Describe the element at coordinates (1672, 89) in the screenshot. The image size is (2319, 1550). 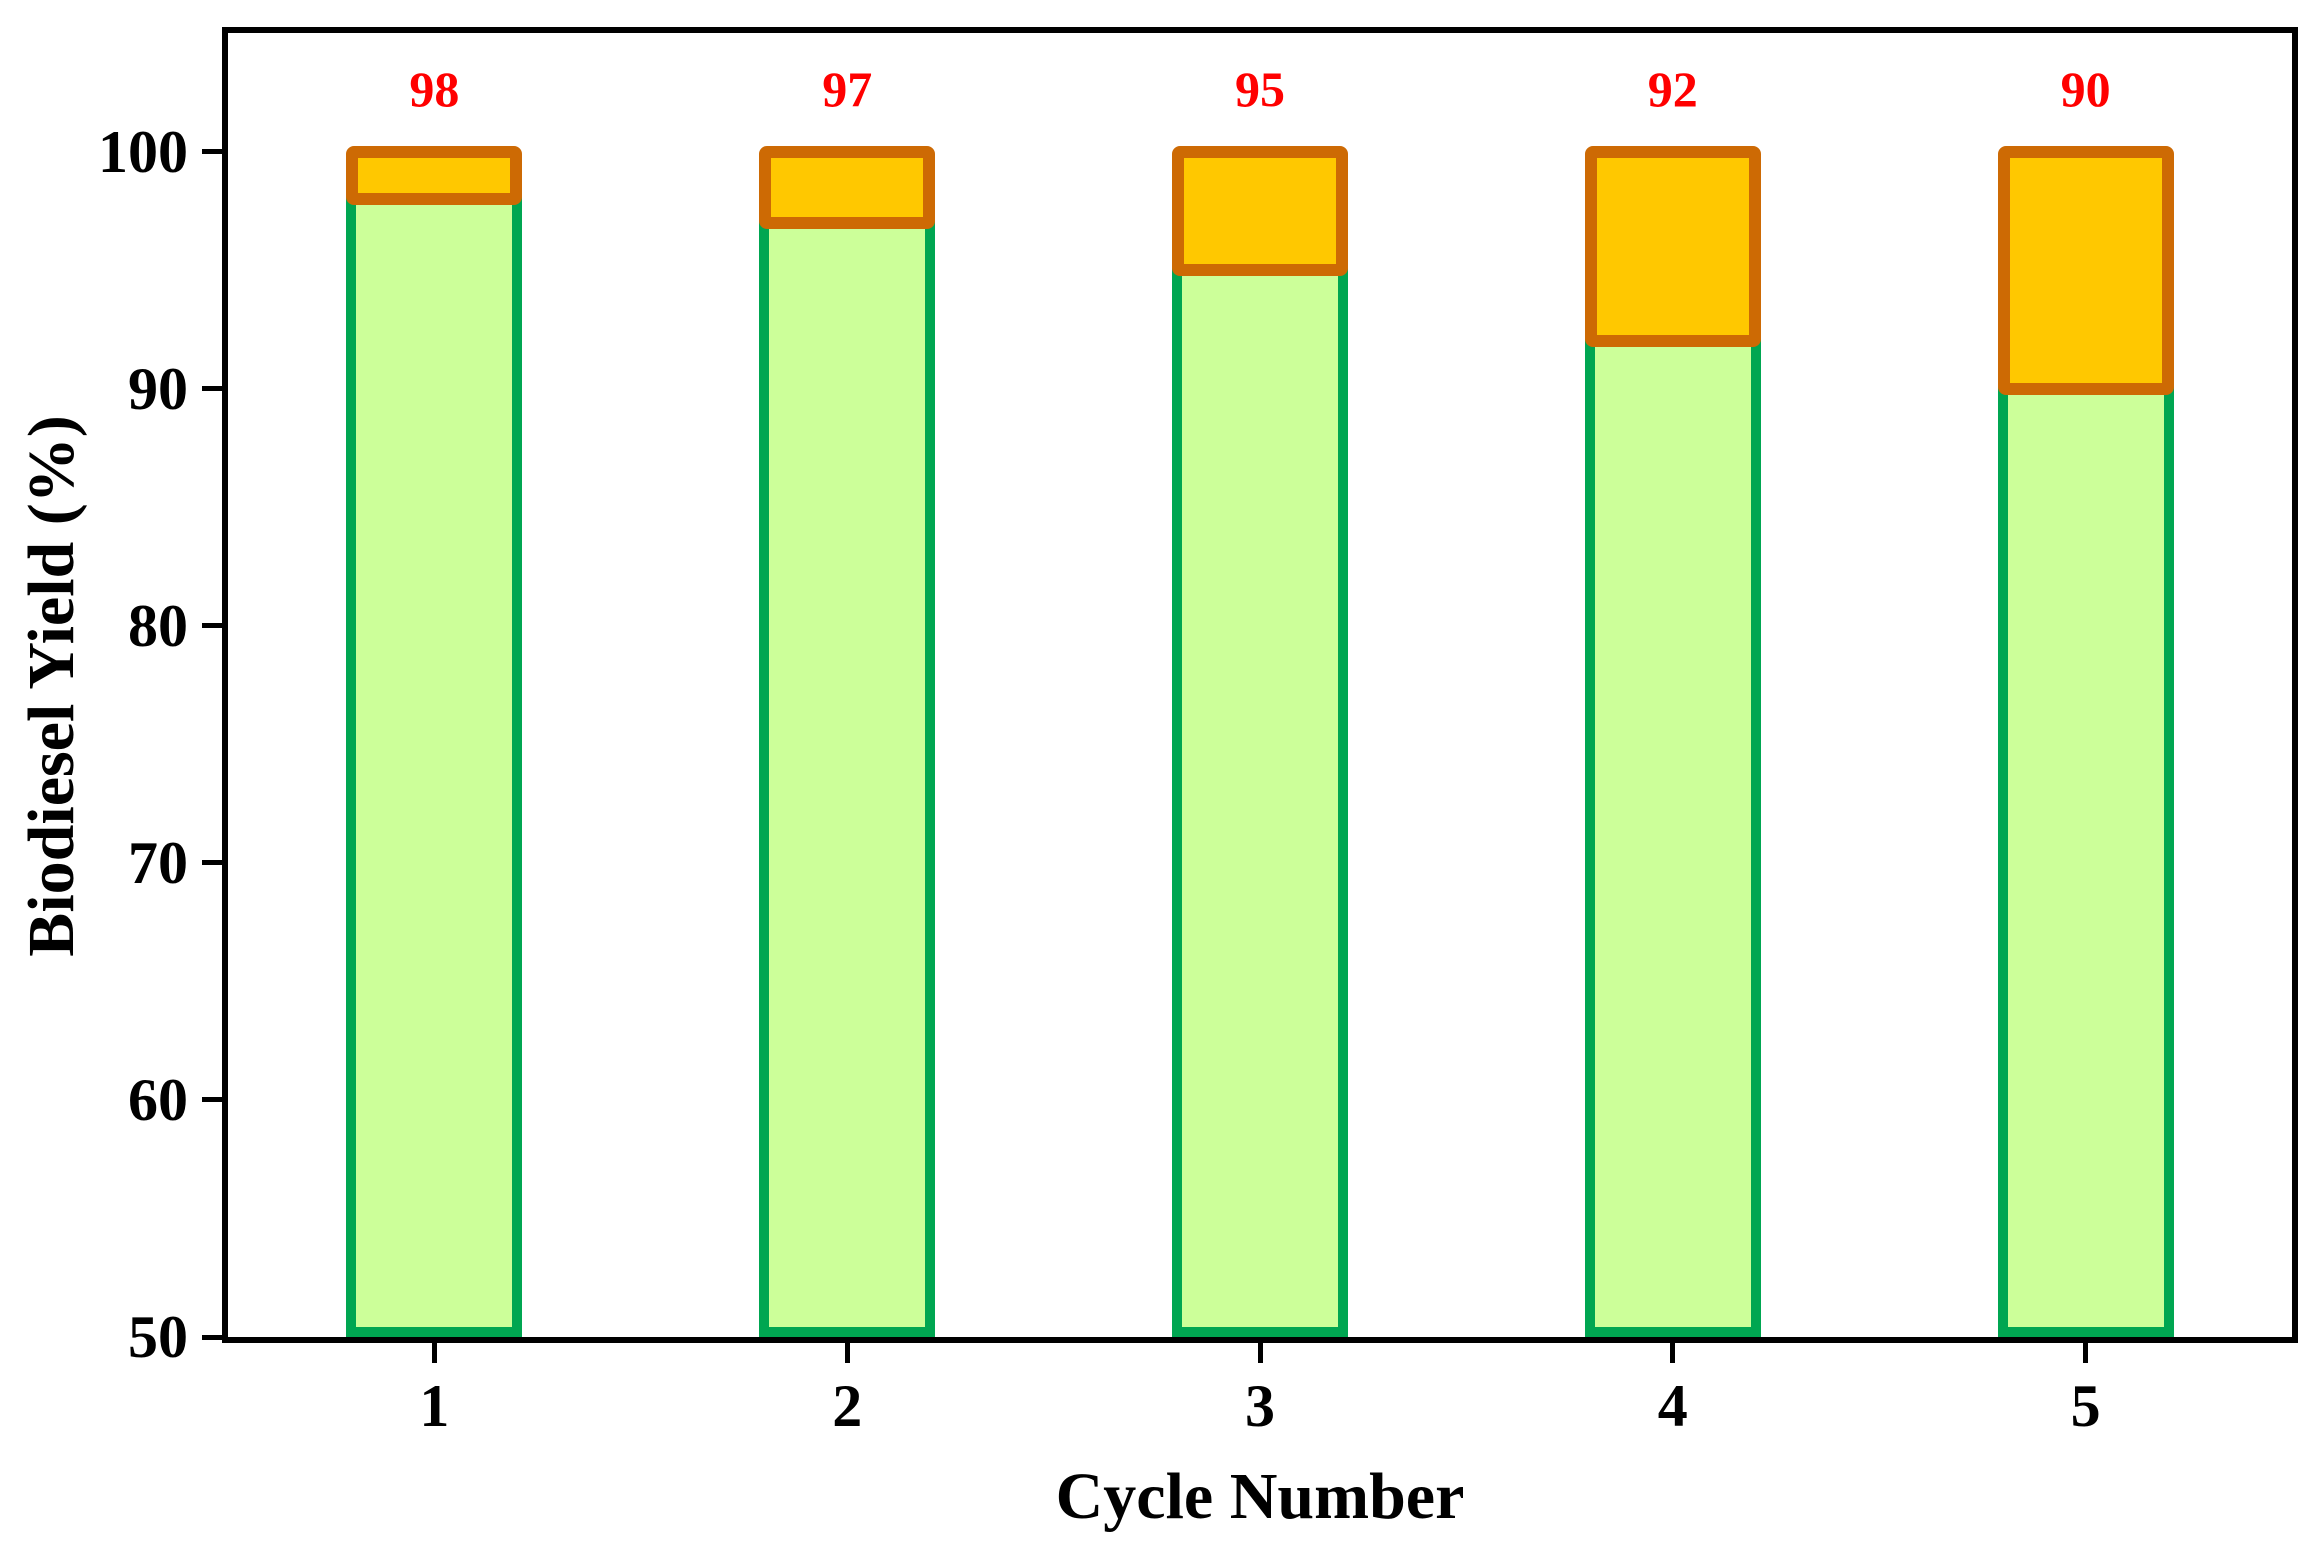
I see `bar-value-label: 92` at that location.